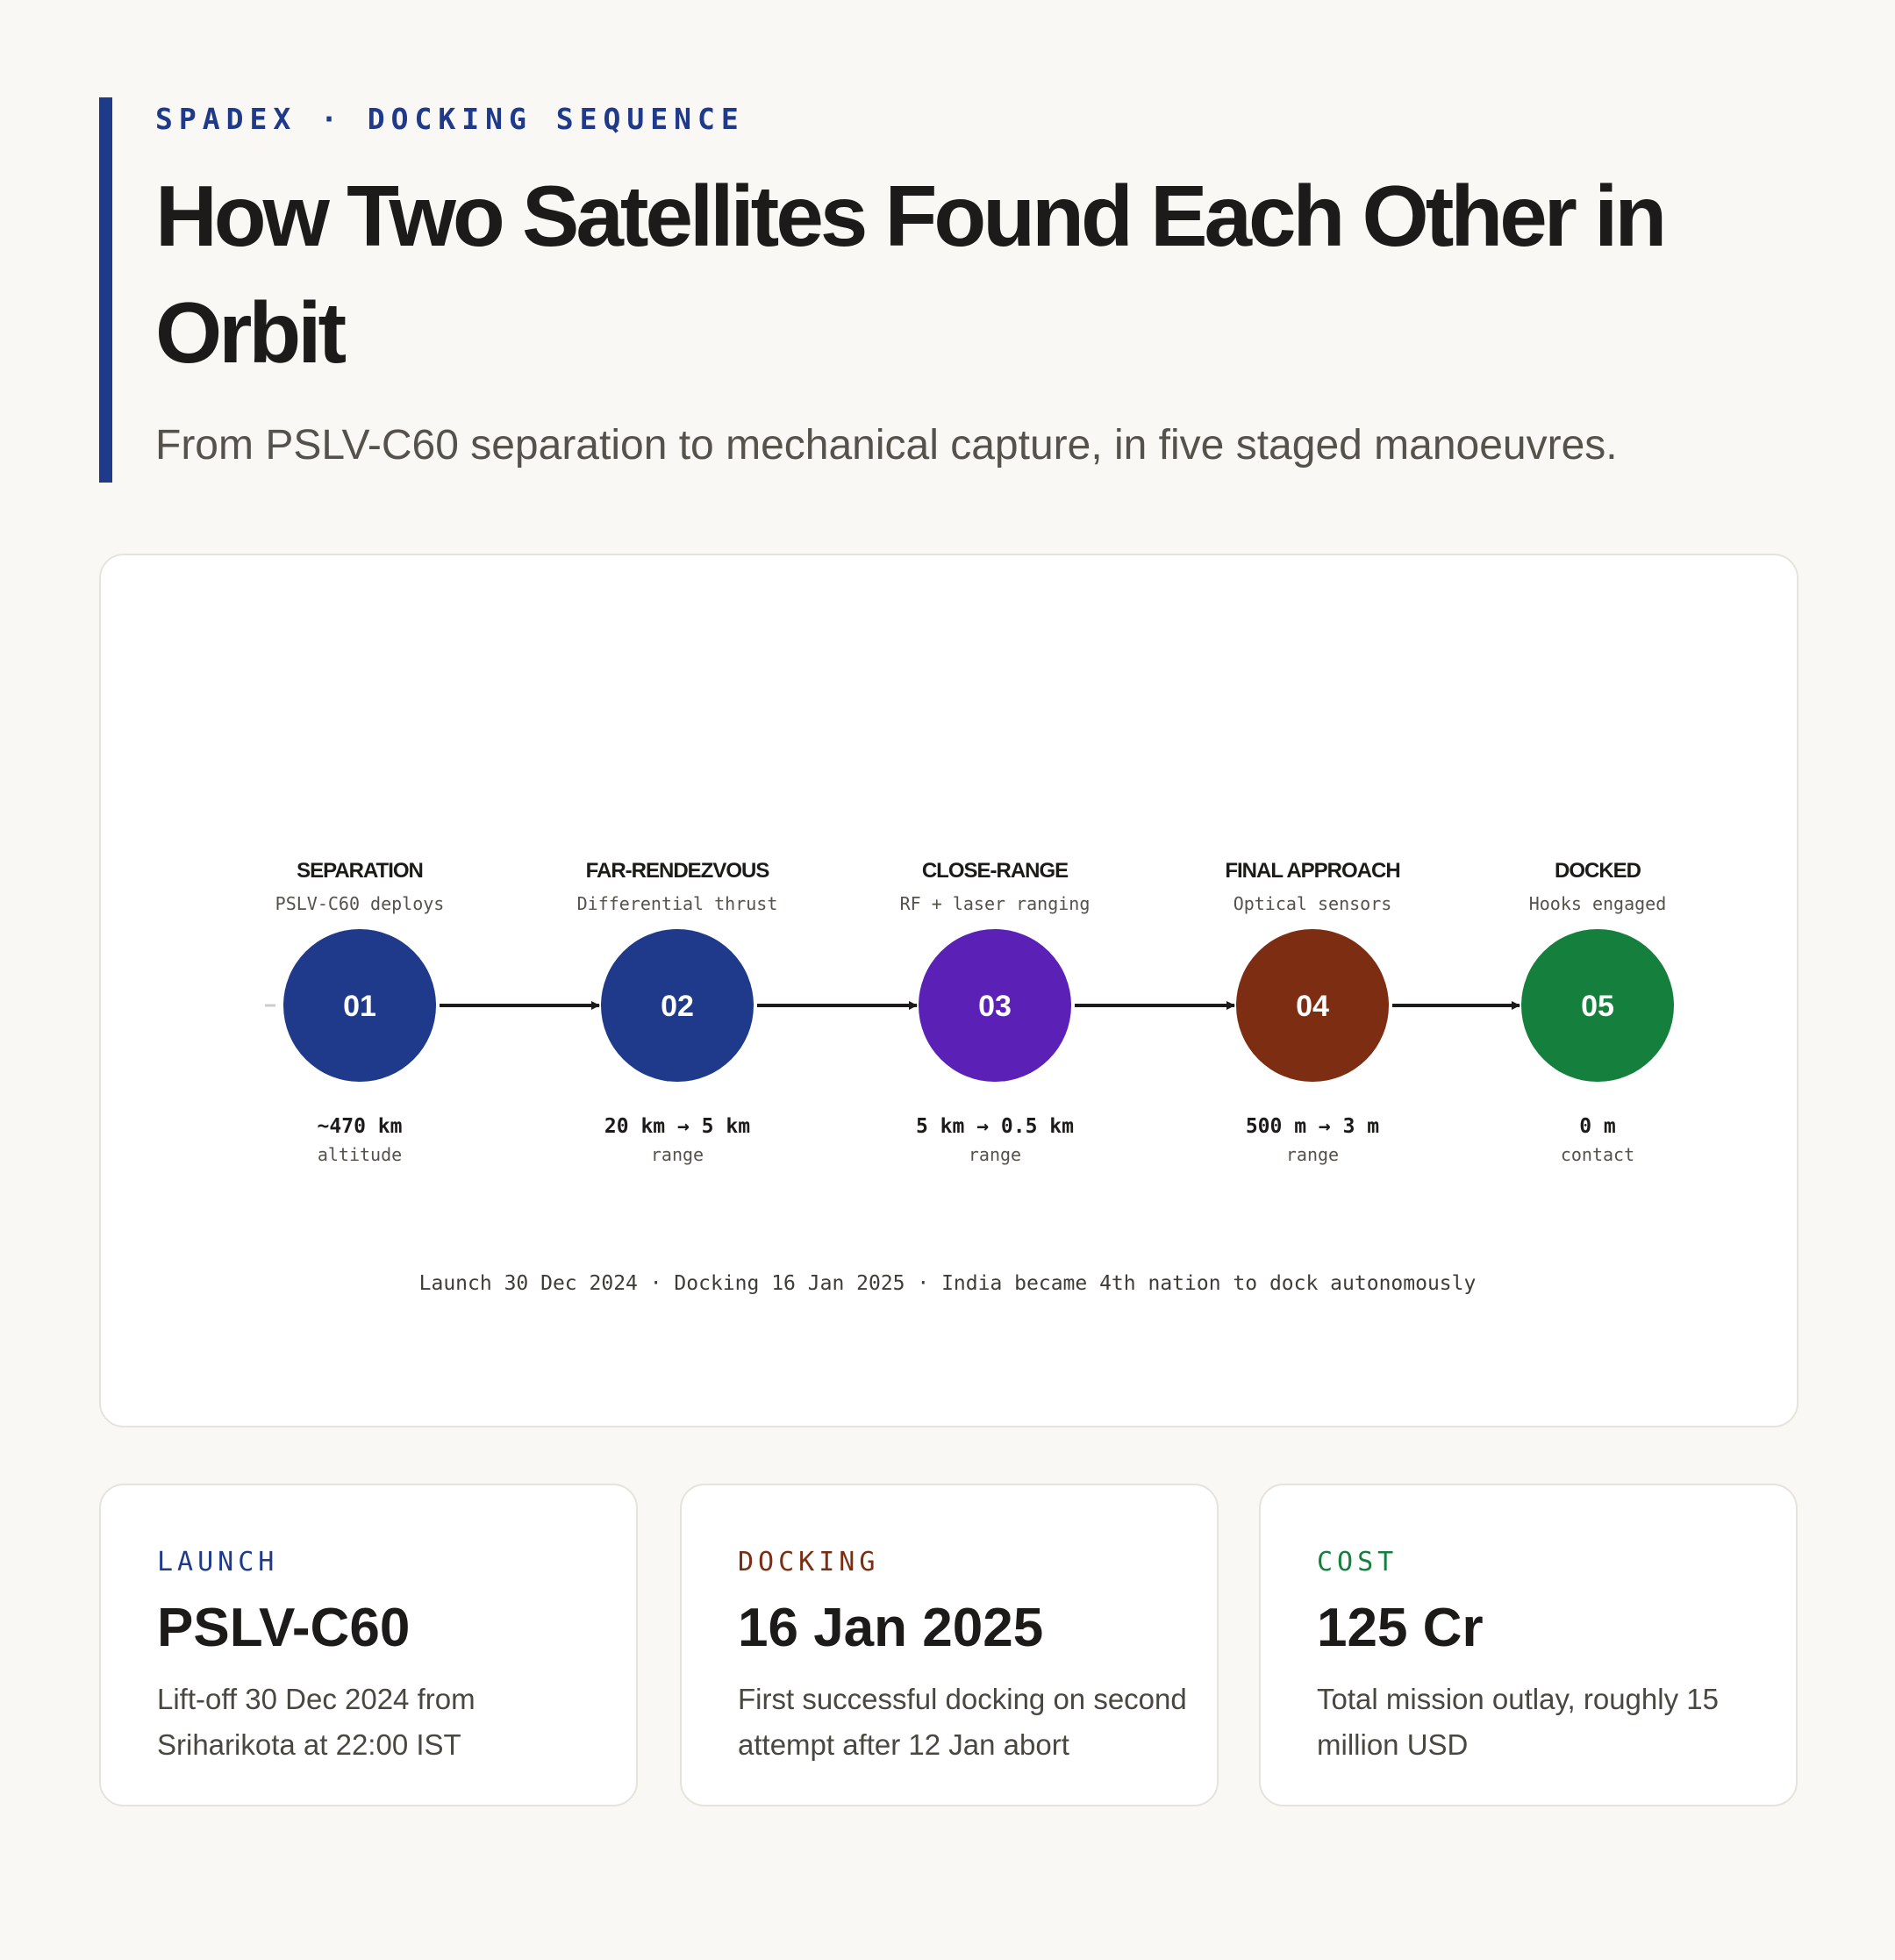 The width and height of the screenshot is (1895, 1960). What do you see at coordinates (677, 1126) in the screenshot?
I see `step-metric: 20 km → 5 km` at bounding box center [677, 1126].